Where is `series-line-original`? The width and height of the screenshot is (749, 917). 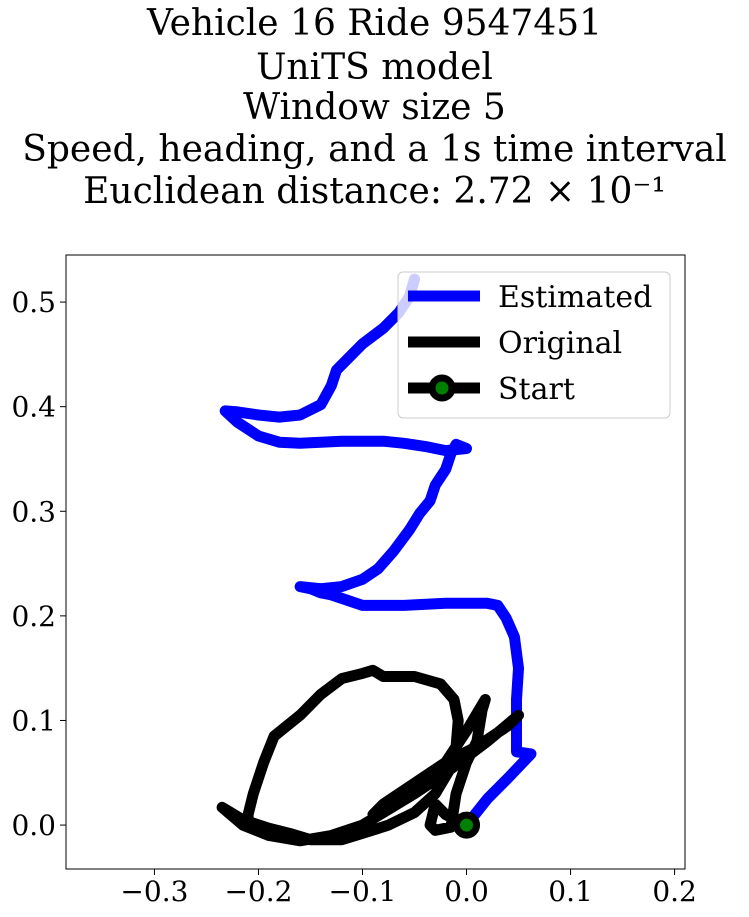
series-line-original is located at coordinates (370, 755).